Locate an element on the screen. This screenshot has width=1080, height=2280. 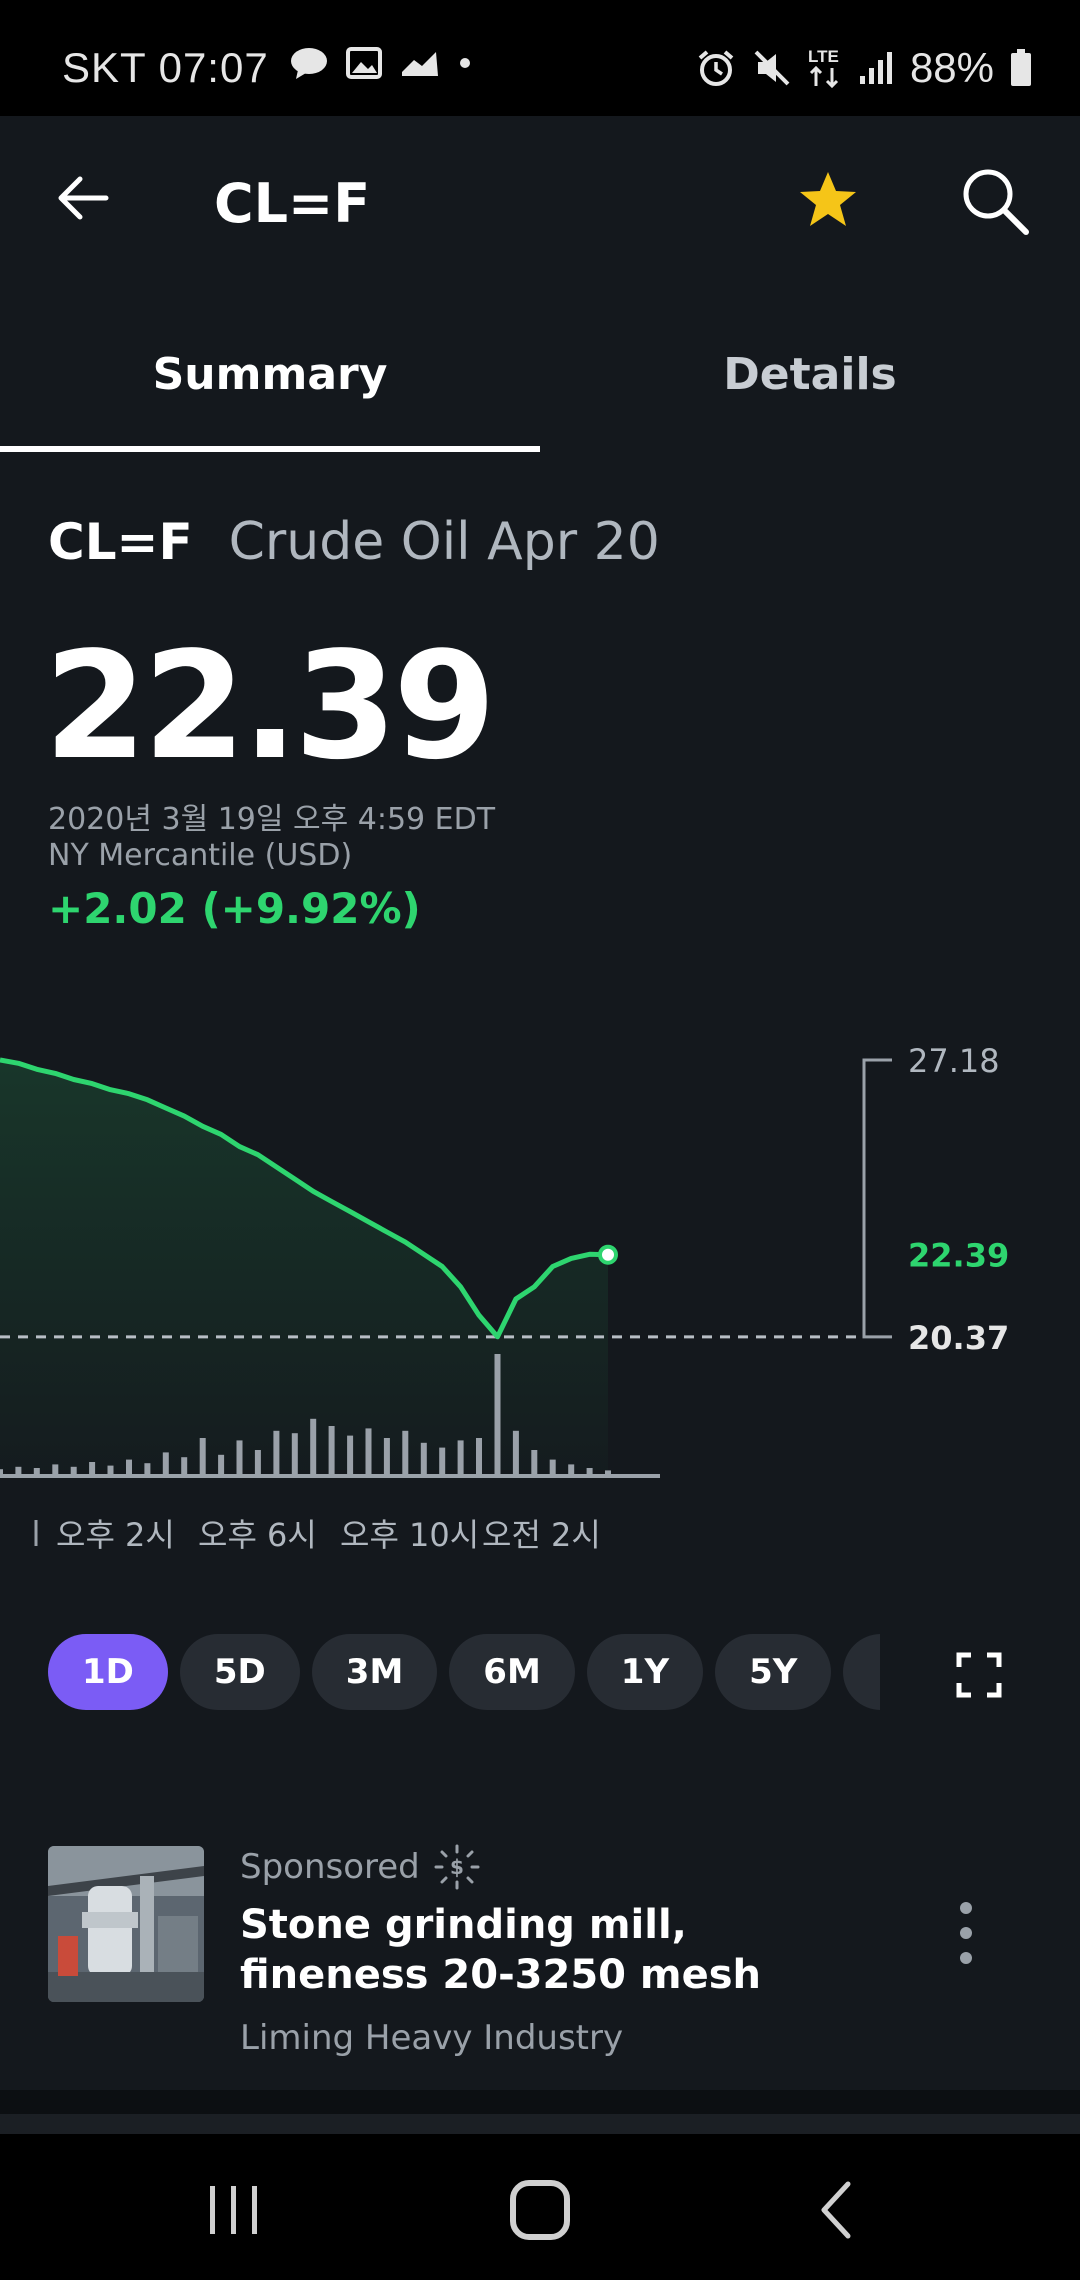
y-axis-bracket is located at coordinates (877, 1198).